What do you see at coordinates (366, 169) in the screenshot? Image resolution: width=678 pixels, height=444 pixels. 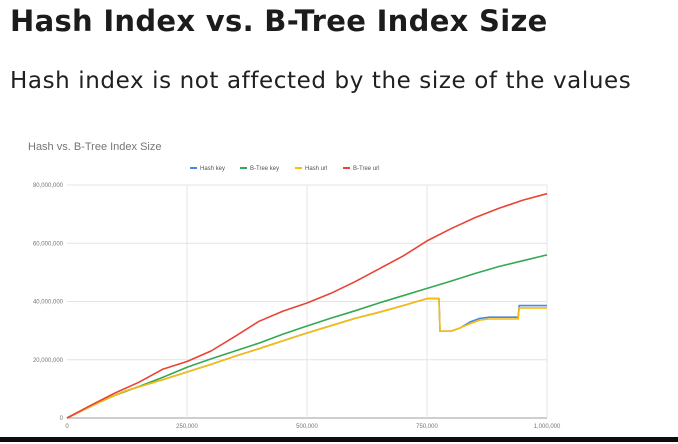 I see `legend-label: B-Tree url` at bounding box center [366, 169].